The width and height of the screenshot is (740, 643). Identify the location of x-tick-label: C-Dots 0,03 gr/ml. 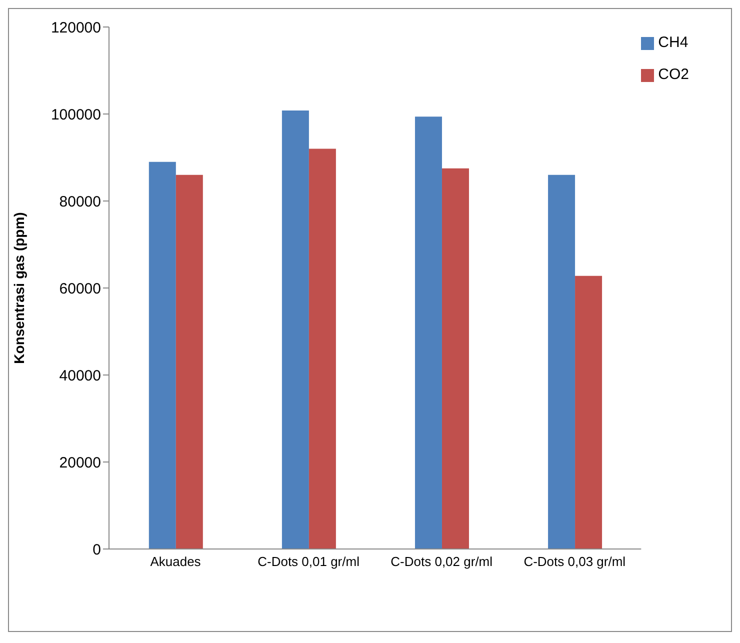
(575, 562).